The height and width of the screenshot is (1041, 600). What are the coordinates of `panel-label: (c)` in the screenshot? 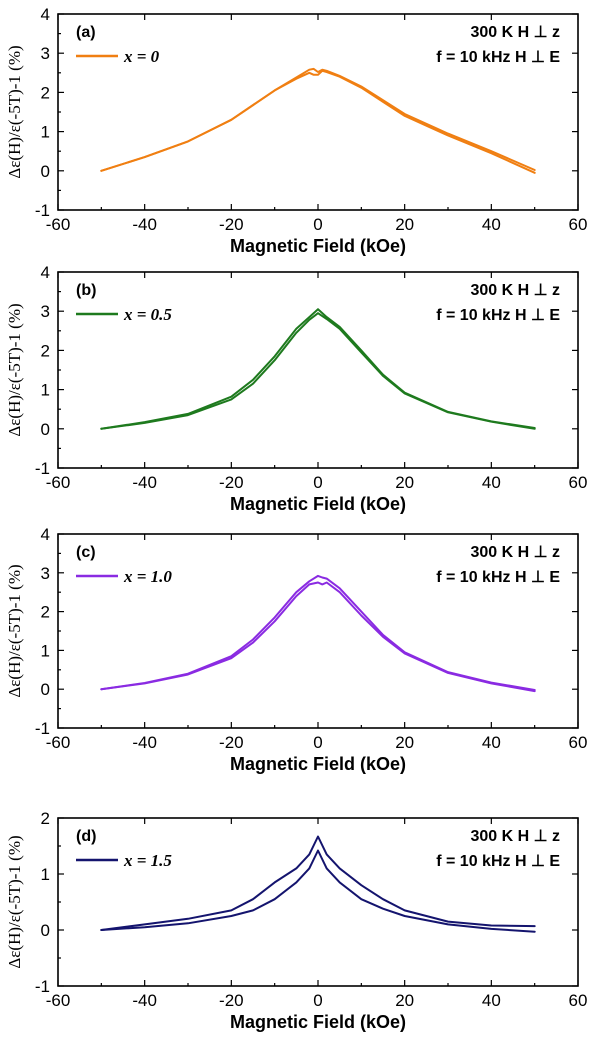 It's located at (86, 552).